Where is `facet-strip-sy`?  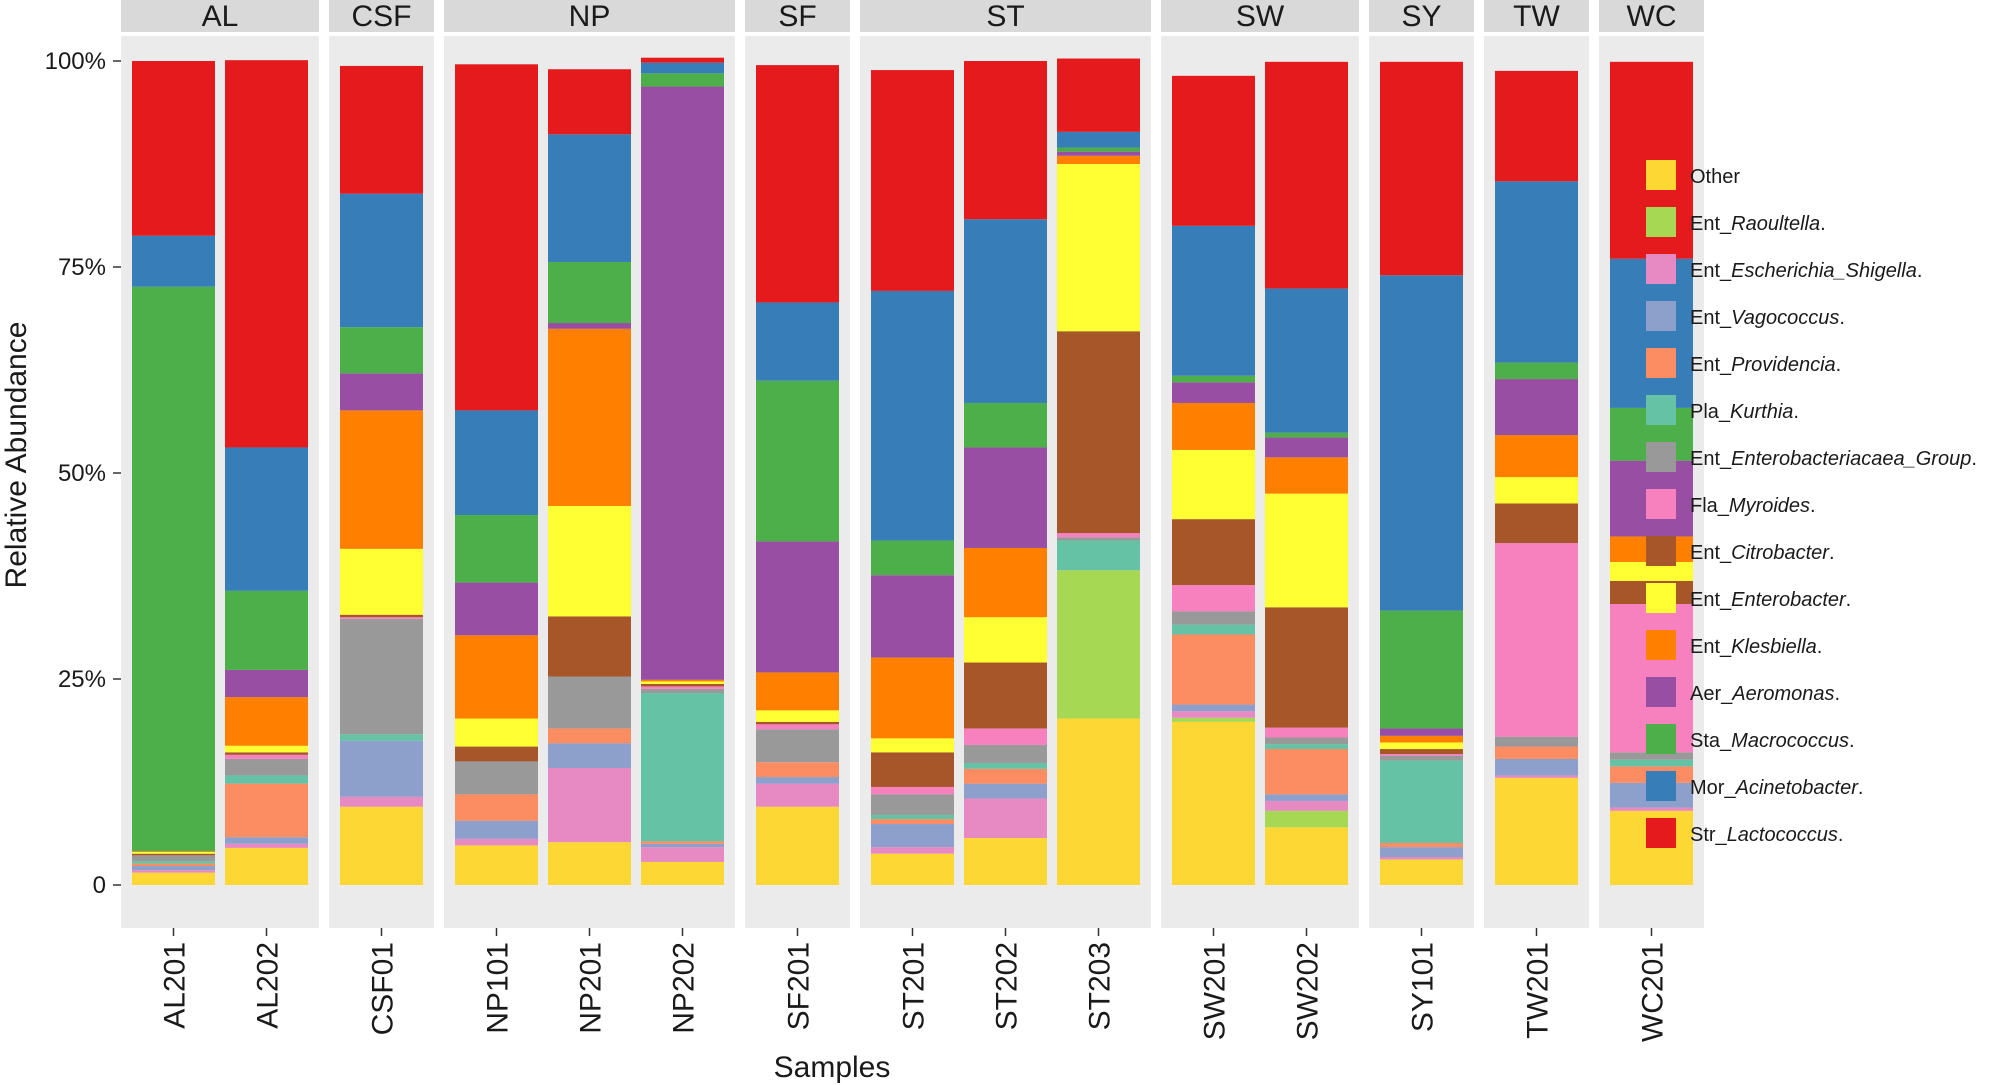
facet-strip-sy is located at coordinates (1421, 16).